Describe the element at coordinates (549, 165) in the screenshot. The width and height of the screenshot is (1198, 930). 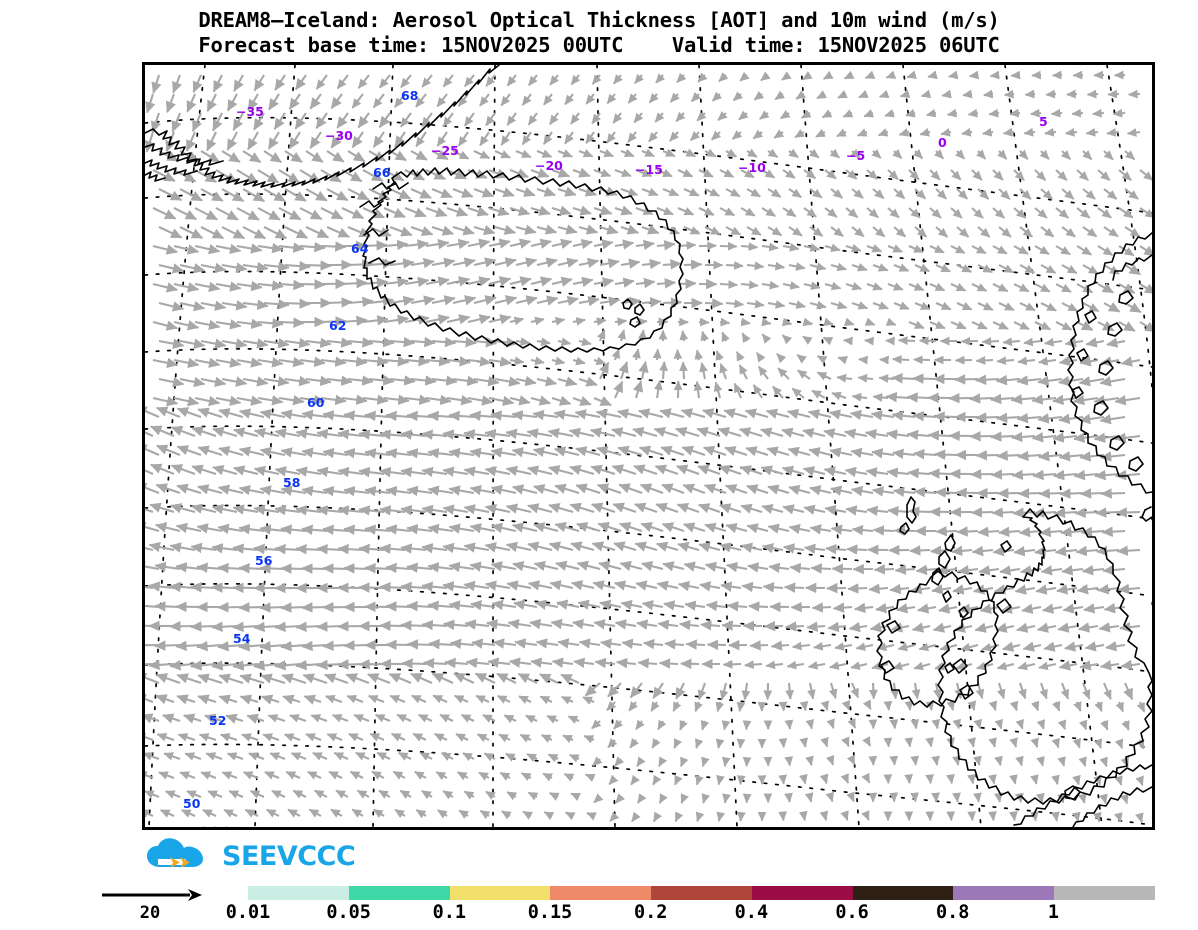
I see `longitude-label-minus20: −20` at that location.